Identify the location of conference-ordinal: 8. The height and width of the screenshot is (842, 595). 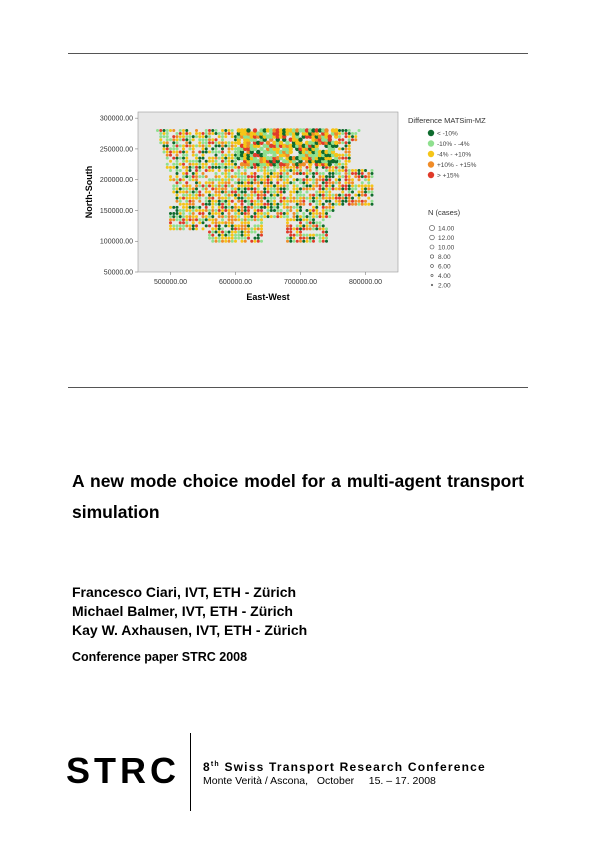
(207, 767).